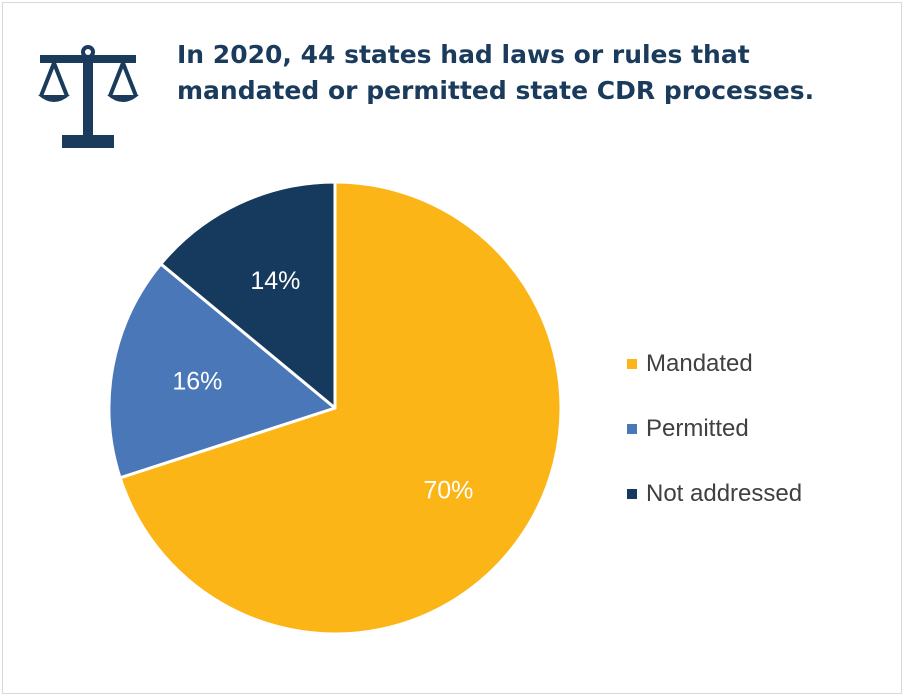 The image size is (906, 698). I want to click on legend: Mandated Permitted Not addressed, so click(715, 448).